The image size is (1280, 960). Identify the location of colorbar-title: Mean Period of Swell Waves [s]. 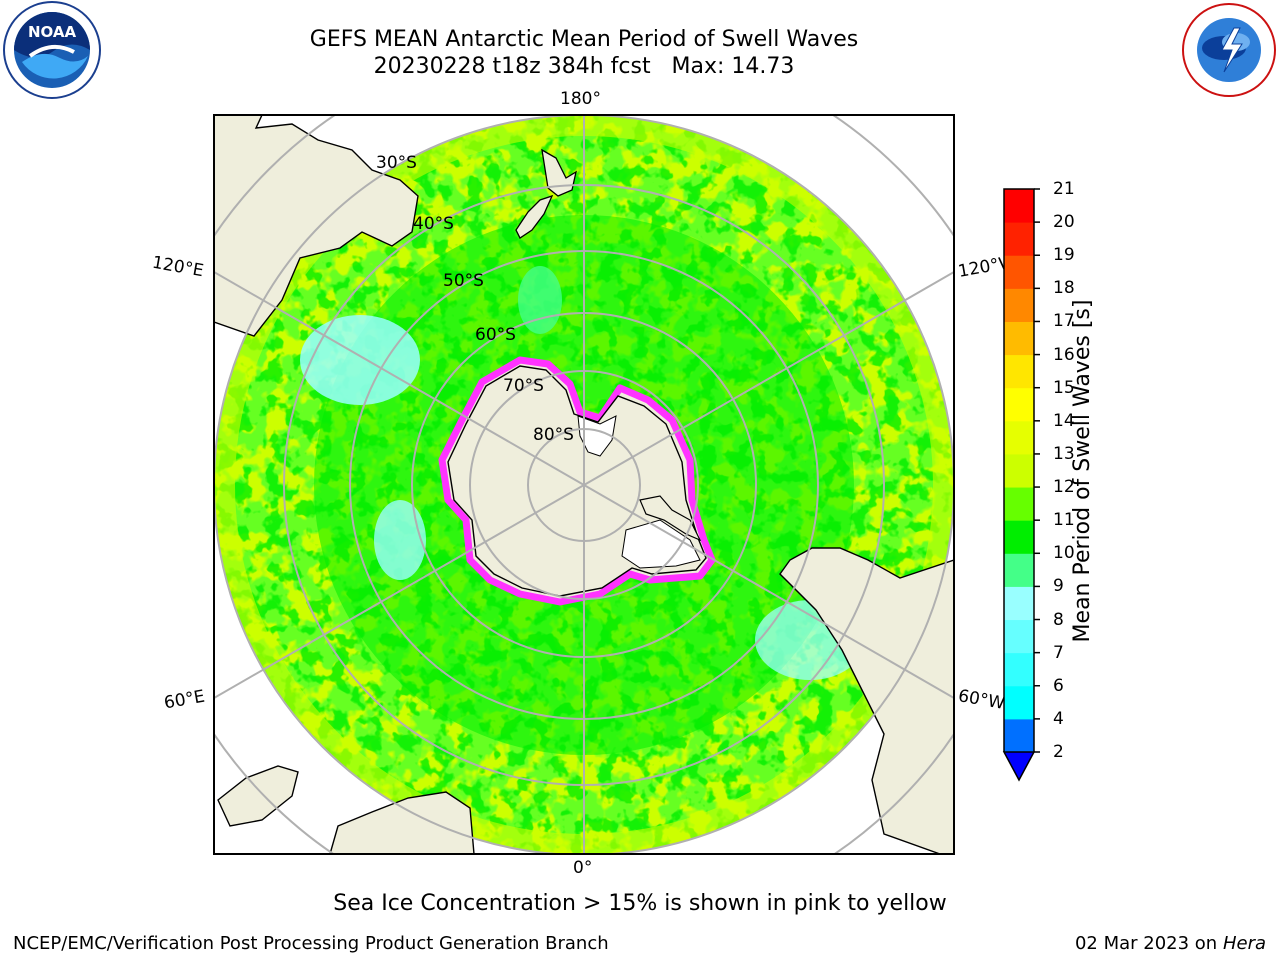
(1082, 471).